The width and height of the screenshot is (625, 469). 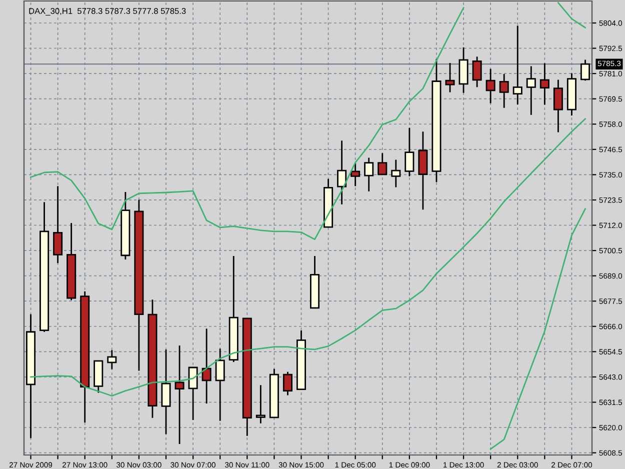 What do you see at coordinates (107, 12) in the screenshot?
I see `text: DAX_30,H1 5778.3 5787.3 5777.8 5785.3` at bounding box center [107, 12].